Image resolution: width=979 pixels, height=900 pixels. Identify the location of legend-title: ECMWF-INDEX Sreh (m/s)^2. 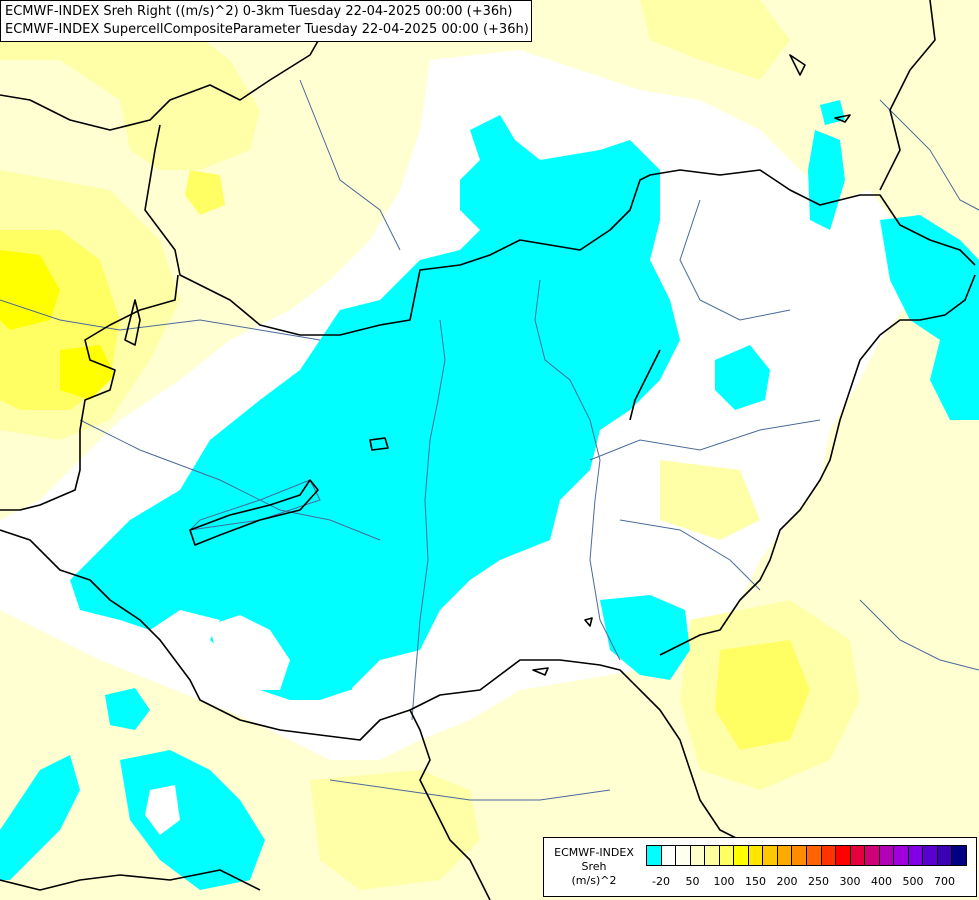
(594, 867).